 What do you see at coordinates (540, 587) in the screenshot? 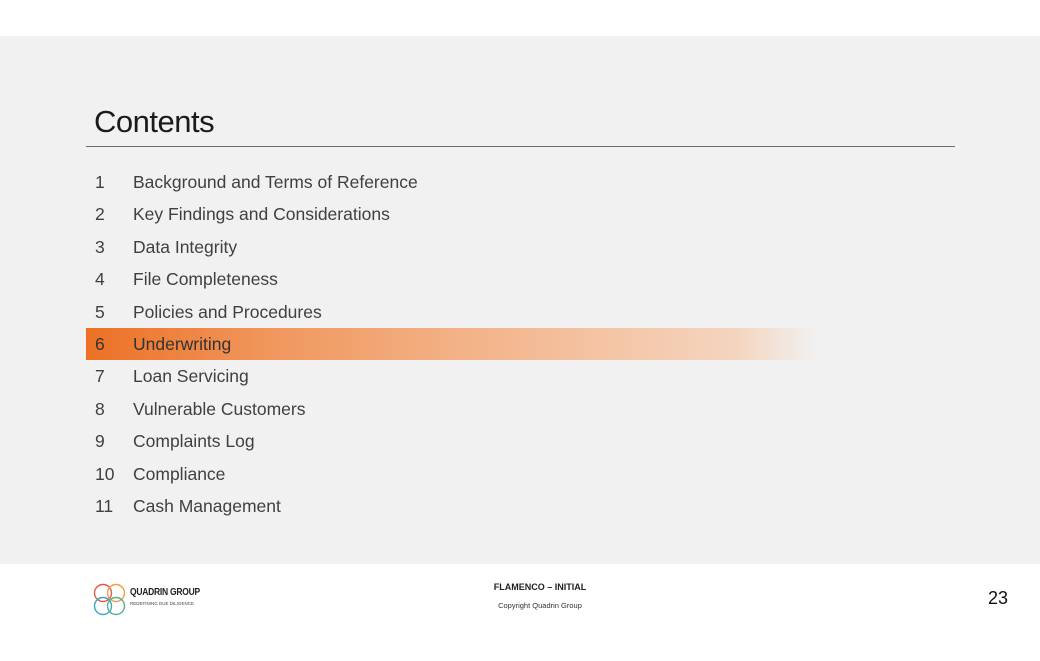
I see `footer-document-title: FLAMENCO – INITIAL` at bounding box center [540, 587].